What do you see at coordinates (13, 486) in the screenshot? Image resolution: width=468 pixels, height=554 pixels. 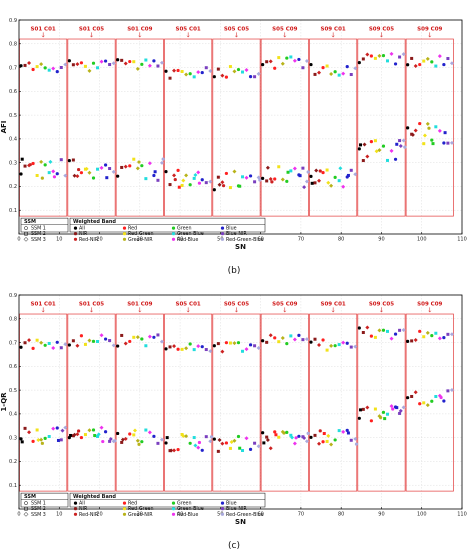 I see `y-tick-label: 0.1` at bounding box center [13, 486].